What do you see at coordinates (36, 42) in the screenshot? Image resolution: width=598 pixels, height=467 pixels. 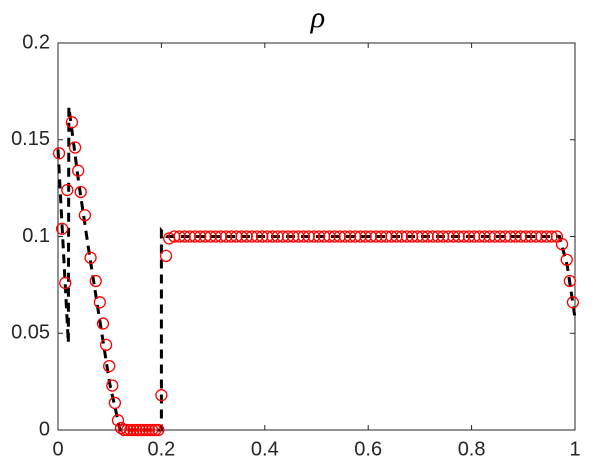 I see `y-tick-label: 0.2` at bounding box center [36, 42].